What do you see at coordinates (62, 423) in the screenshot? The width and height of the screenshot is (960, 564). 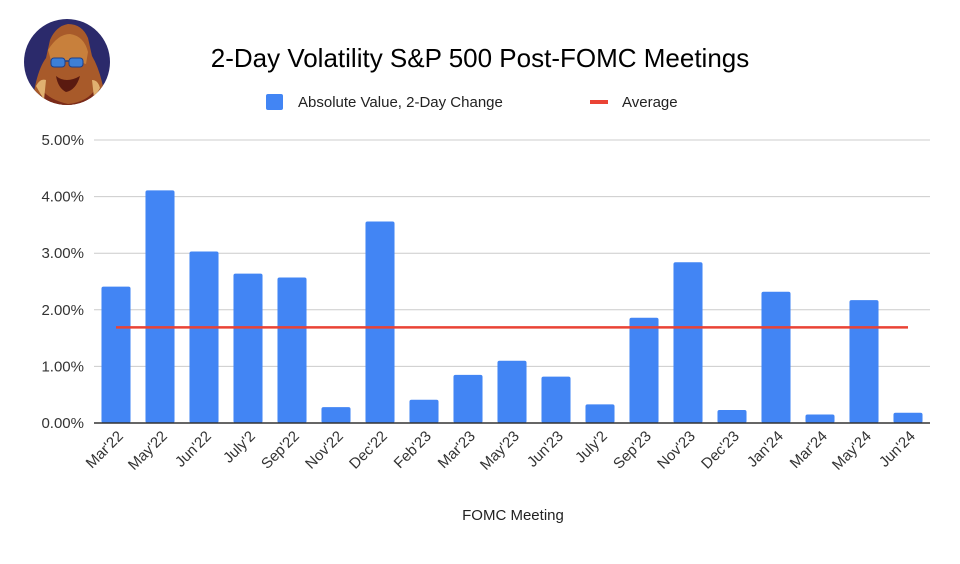 I see `y-tick-label: 0.00%` at bounding box center [62, 423].